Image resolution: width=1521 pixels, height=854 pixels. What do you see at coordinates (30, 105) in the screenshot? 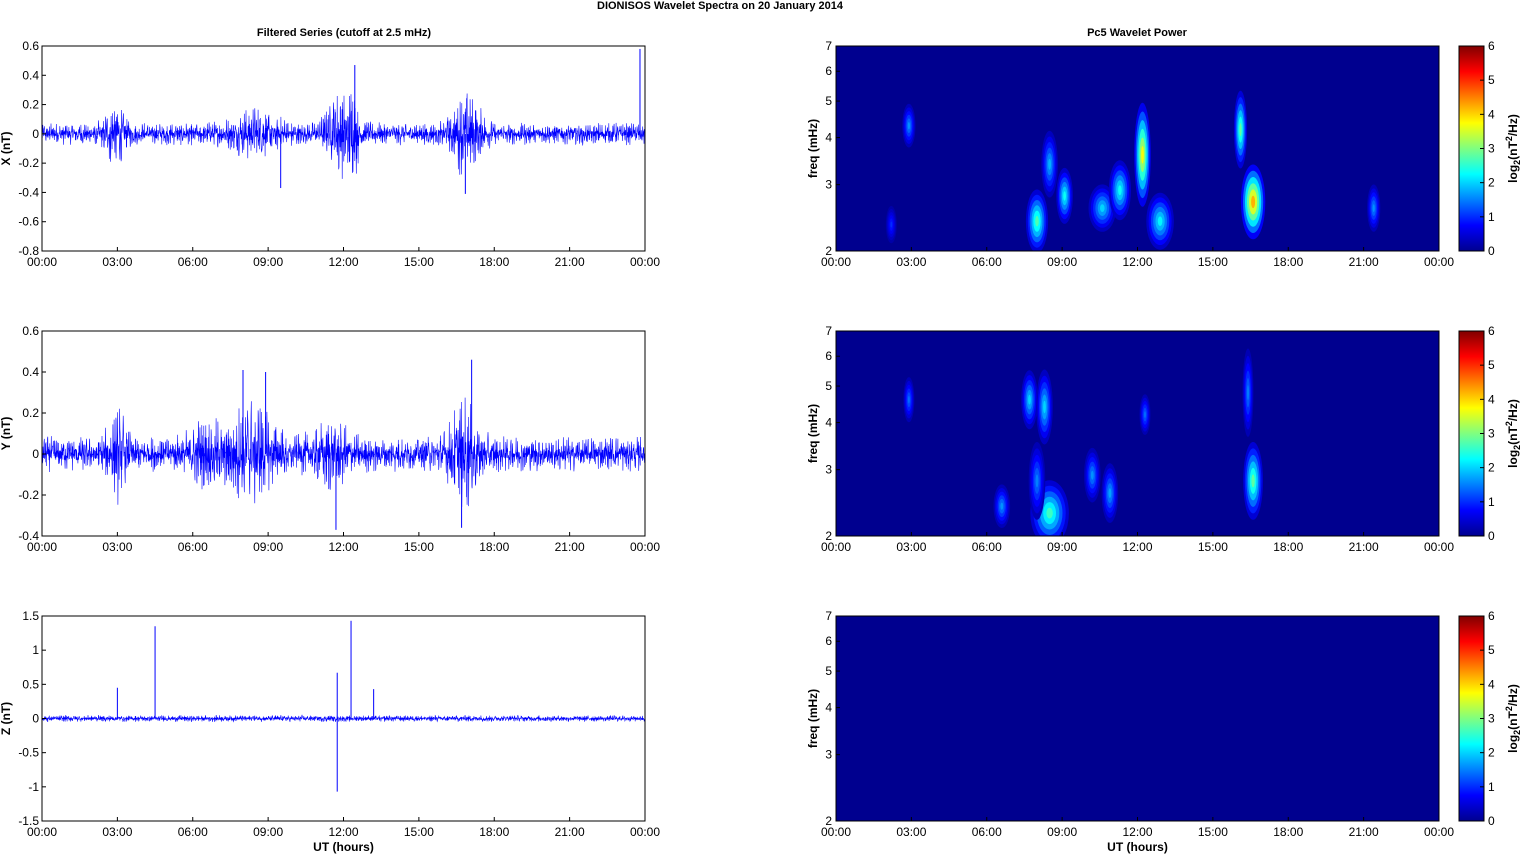
I see `x-series-ytick-label: 0.2` at bounding box center [30, 105].